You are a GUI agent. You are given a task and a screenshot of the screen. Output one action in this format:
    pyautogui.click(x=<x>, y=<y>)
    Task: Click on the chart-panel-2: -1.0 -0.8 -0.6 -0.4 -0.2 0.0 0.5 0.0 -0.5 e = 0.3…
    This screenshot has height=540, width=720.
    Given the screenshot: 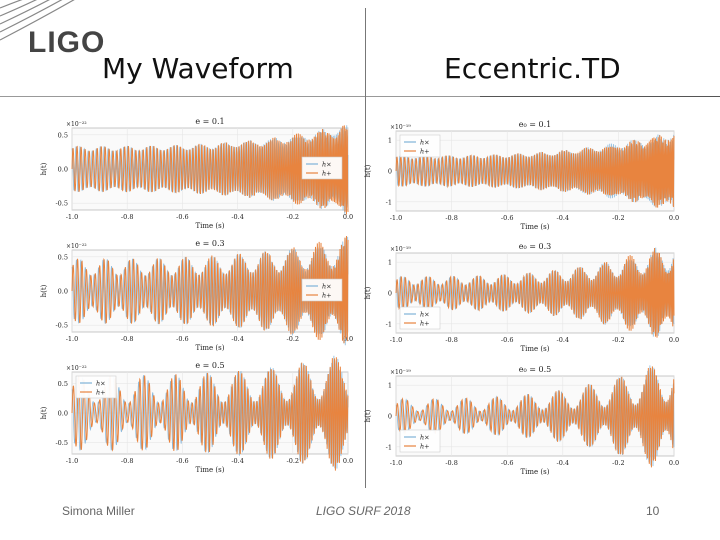 What is the action you would take?
    pyautogui.click(x=196, y=293)
    